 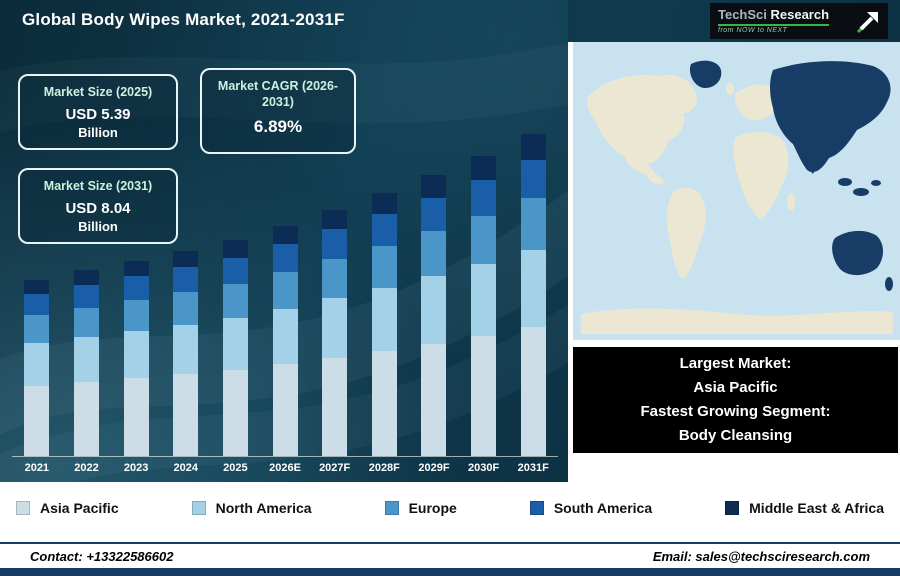 What do you see at coordinates (384, 324) in the screenshot?
I see `stacked-bar-2028F` at bounding box center [384, 324].